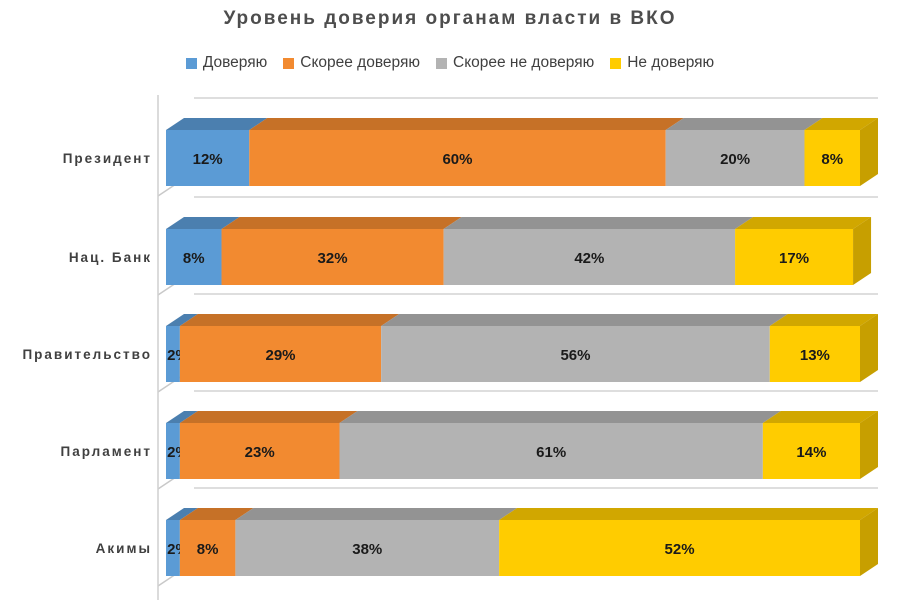 This screenshot has height=600, width=900. What do you see at coordinates (191, 63) in the screenshot?
I see `legend-swatch-trust` at bounding box center [191, 63].